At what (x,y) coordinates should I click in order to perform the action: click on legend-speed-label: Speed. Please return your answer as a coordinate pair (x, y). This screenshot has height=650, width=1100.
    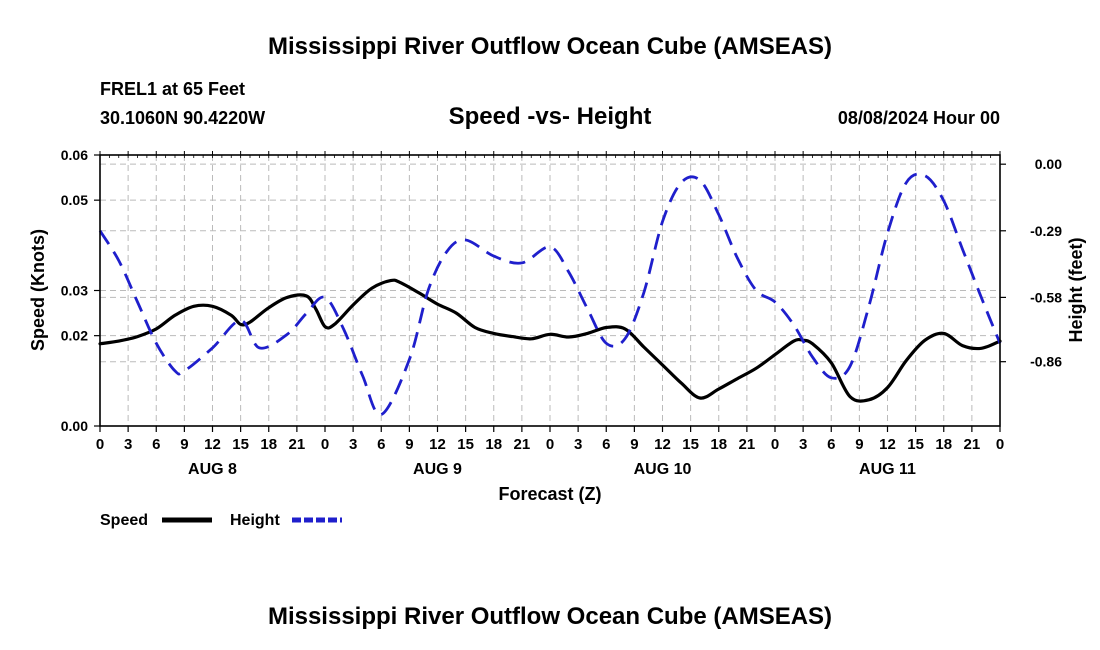
    Looking at the image, I should click on (124, 520).